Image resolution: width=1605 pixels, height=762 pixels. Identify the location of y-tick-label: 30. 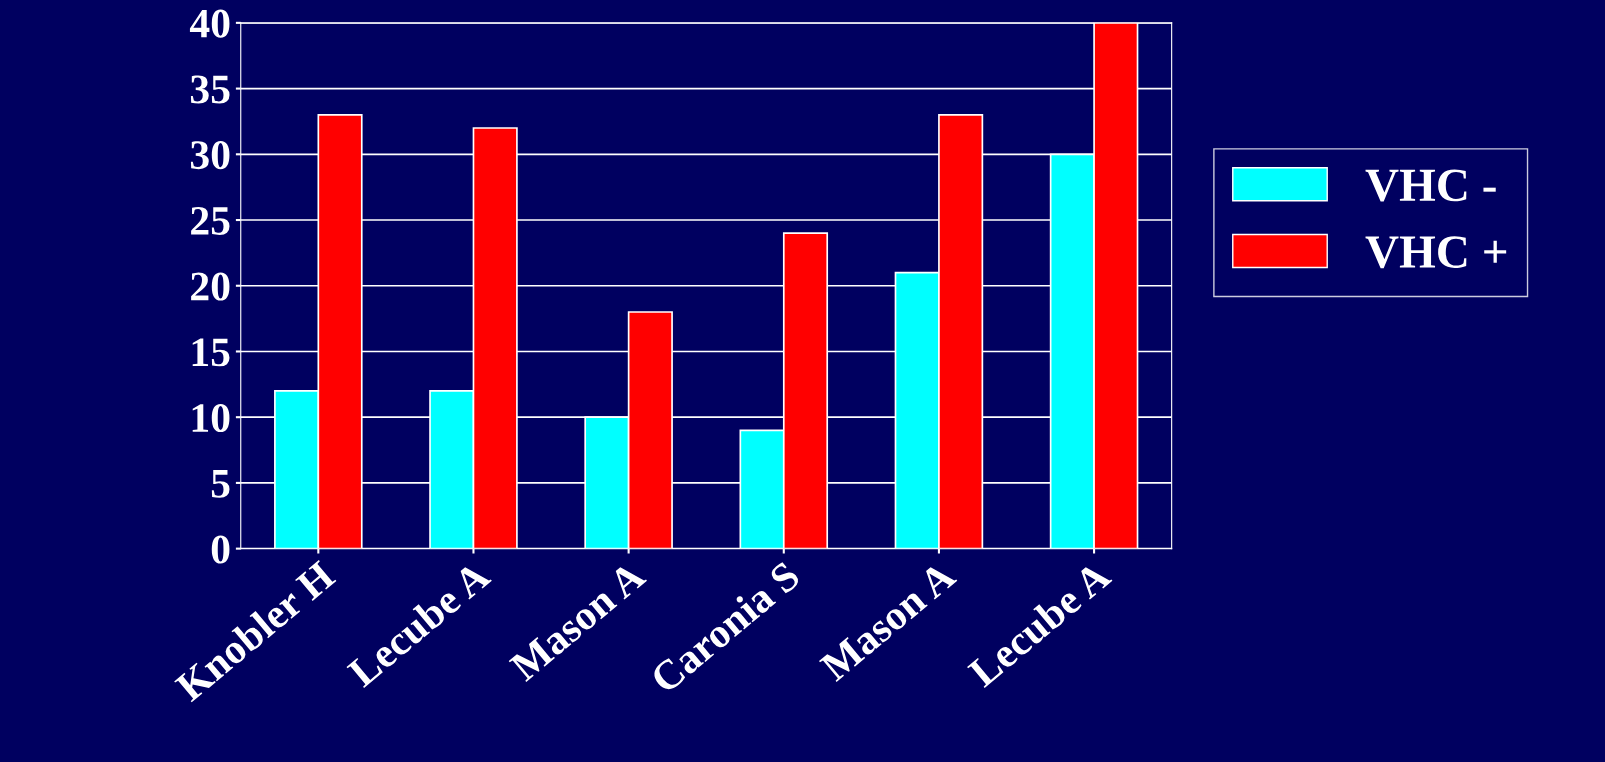
(210, 155).